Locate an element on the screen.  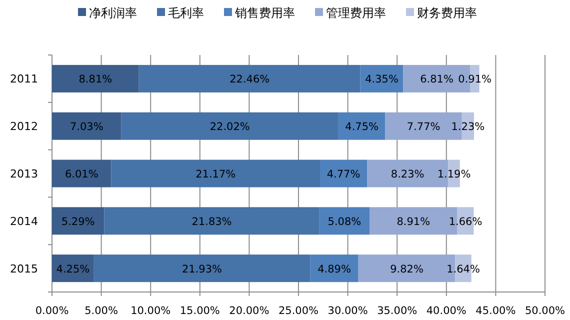
data-label: 6.01% is located at coordinates (81, 174).